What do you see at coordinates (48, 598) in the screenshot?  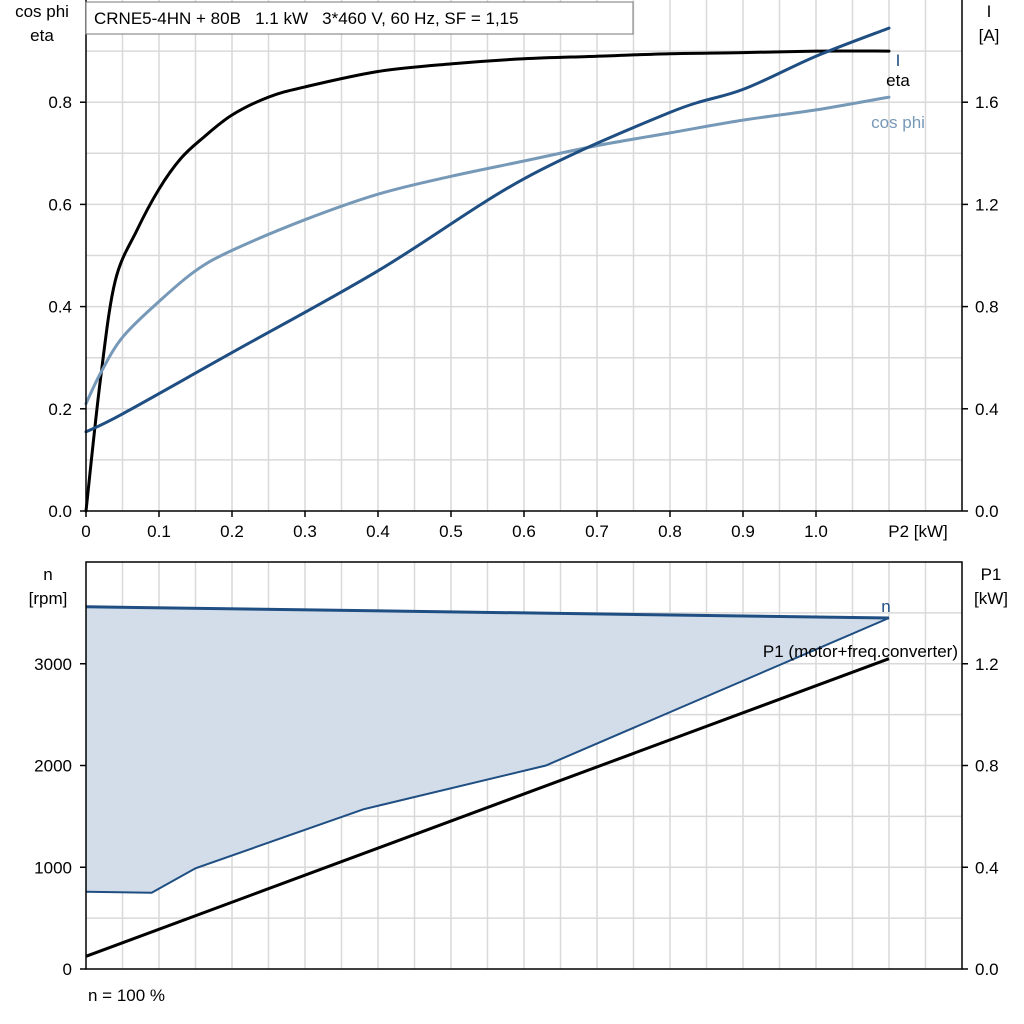 I see `y-left-label-rpm: [rpm]` at bounding box center [48, 598].